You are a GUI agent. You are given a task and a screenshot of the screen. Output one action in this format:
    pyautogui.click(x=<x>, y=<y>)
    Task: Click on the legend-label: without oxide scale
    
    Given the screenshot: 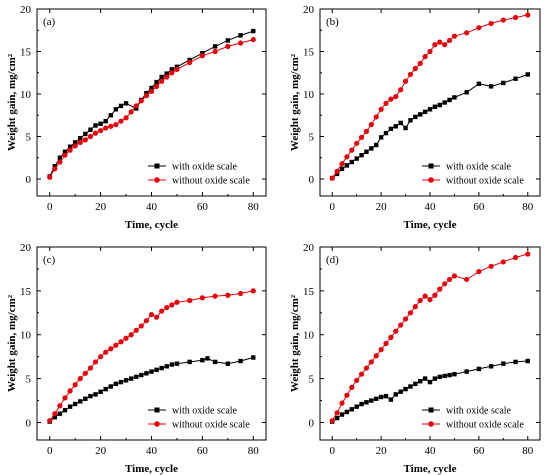 What is the action you would take?
    pyautogui.click(x=211, y=181)
    